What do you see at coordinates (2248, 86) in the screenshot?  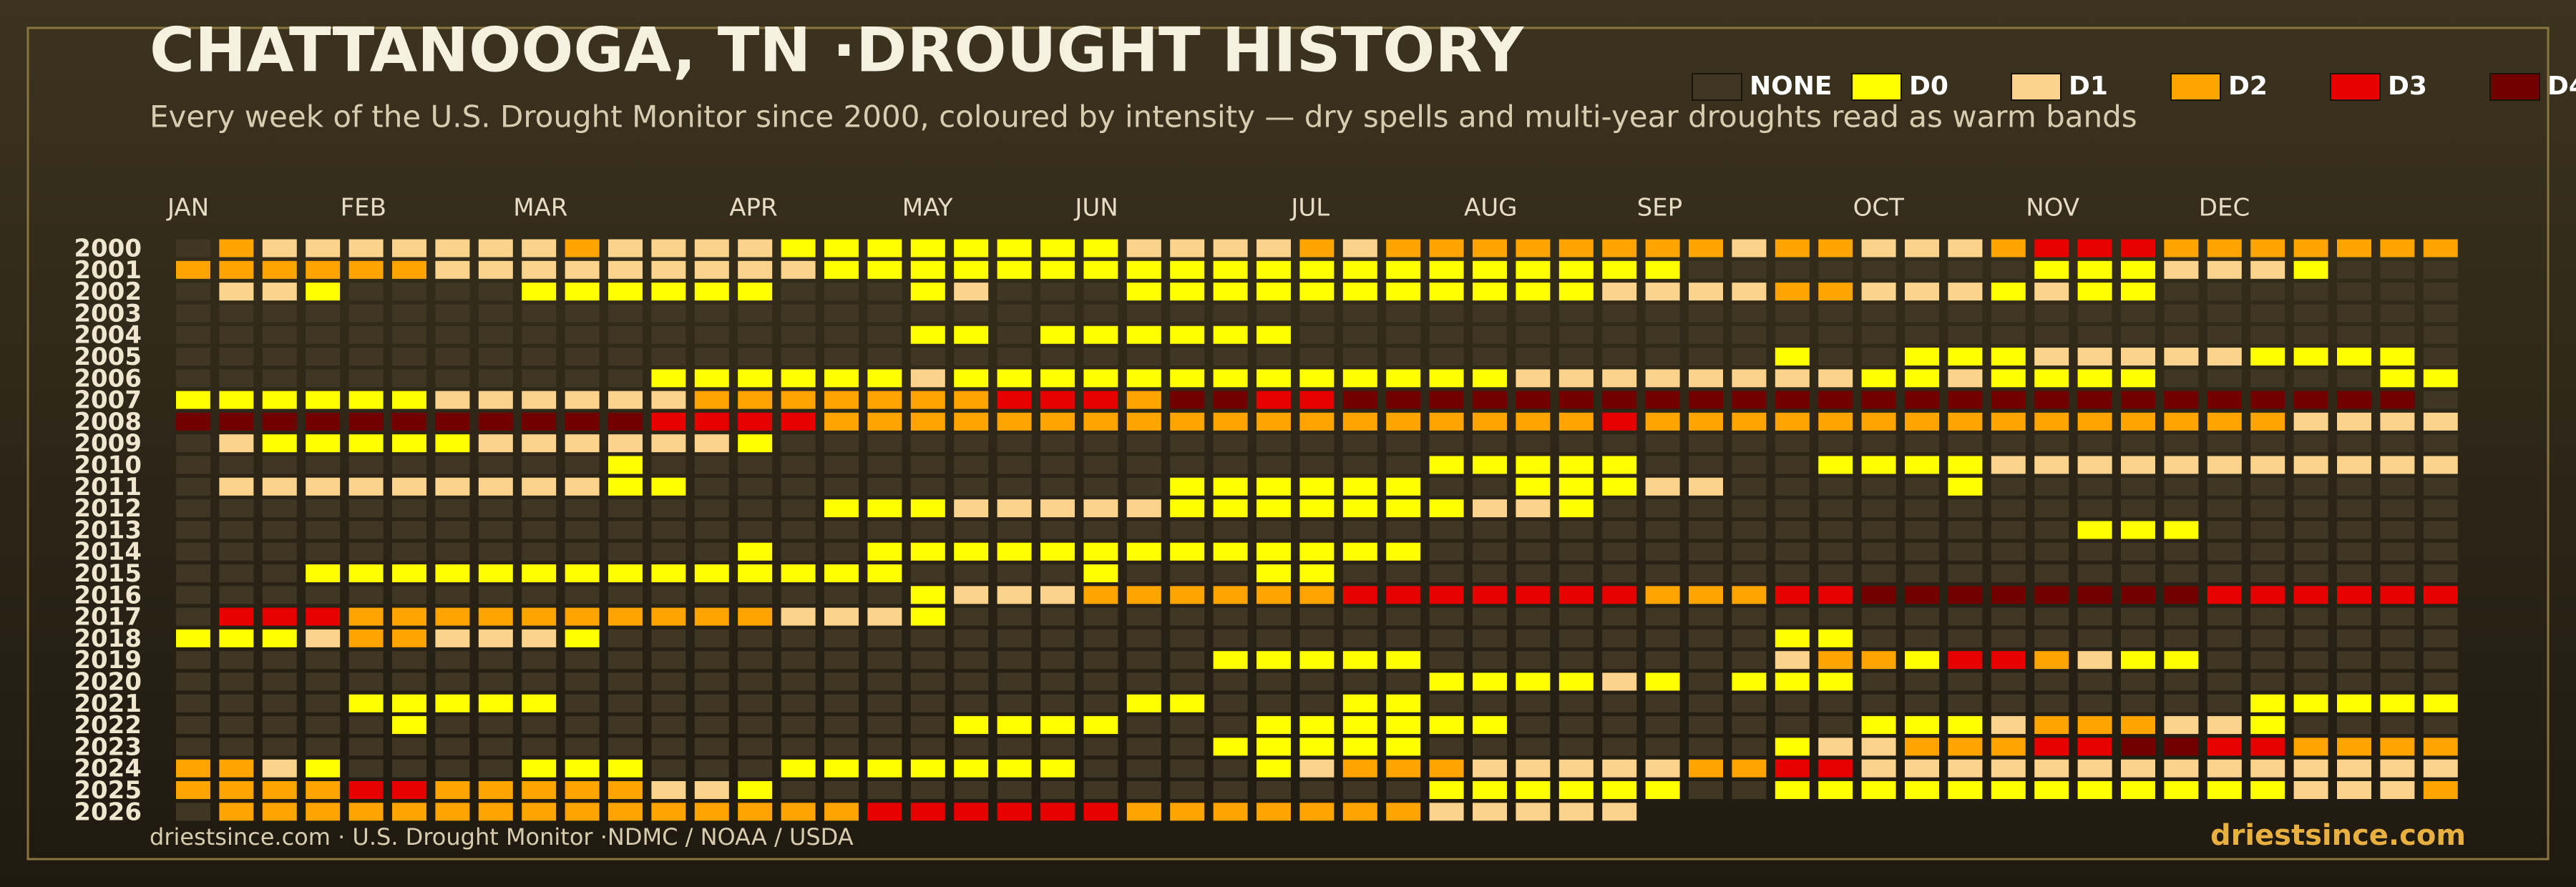 I see `legend-label: D2` at bounding box center [2248, 86].